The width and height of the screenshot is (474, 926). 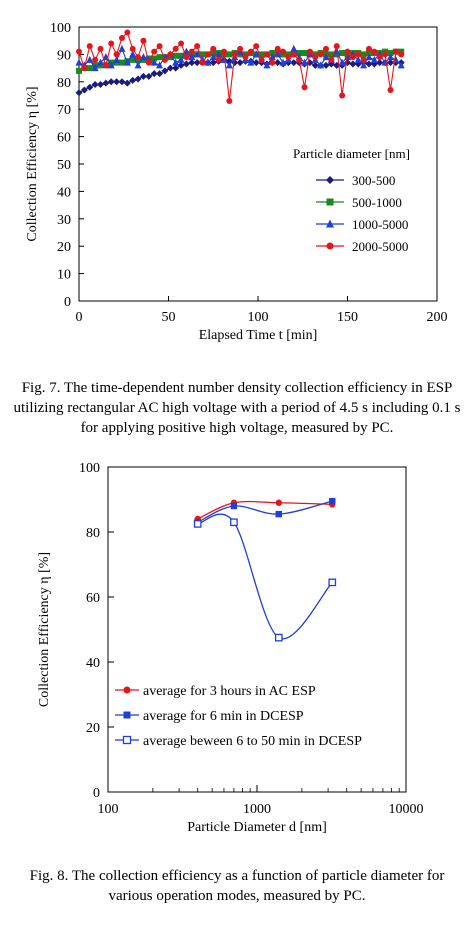 I want to click on y-tick-label: 30, so click(x=64, y=220).